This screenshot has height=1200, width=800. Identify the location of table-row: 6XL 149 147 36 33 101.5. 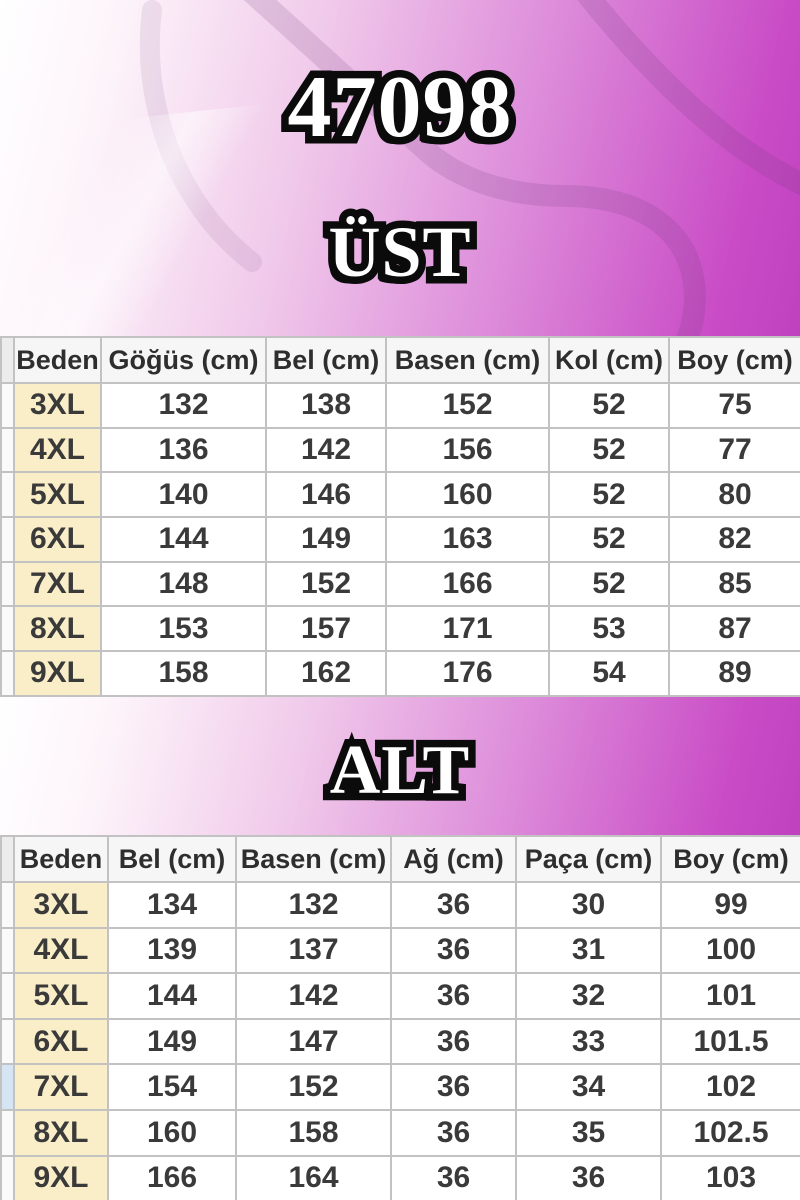
(400, 1041).